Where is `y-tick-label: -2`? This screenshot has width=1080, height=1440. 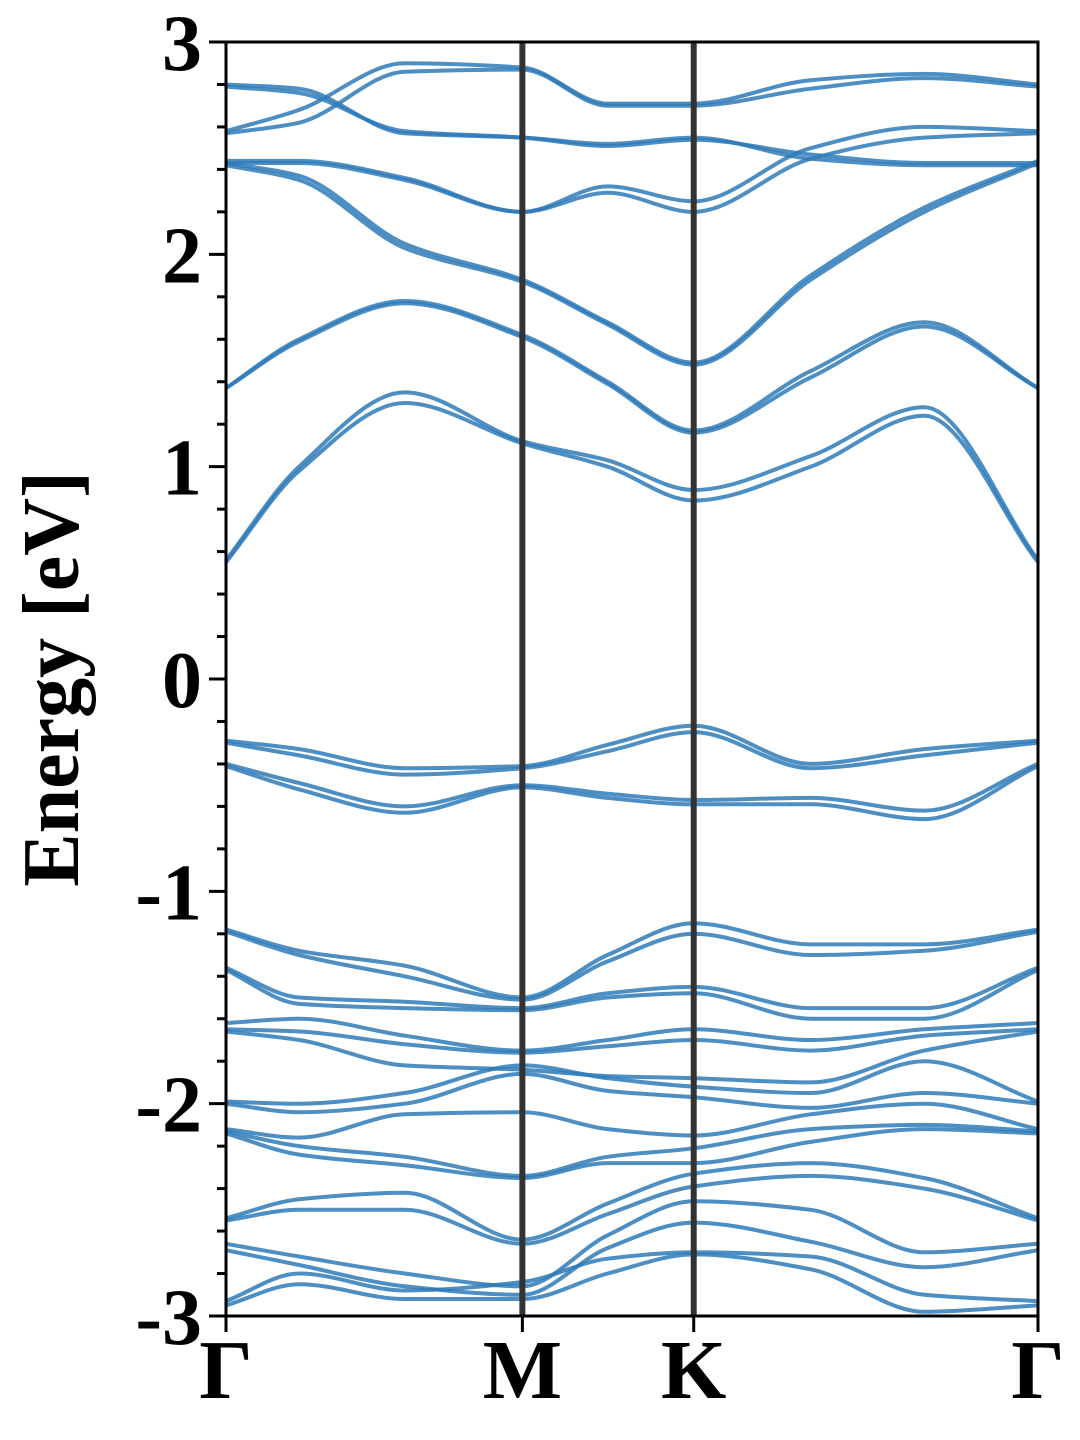
y-tick-label: -2 is located at coordinates (168, 1106).